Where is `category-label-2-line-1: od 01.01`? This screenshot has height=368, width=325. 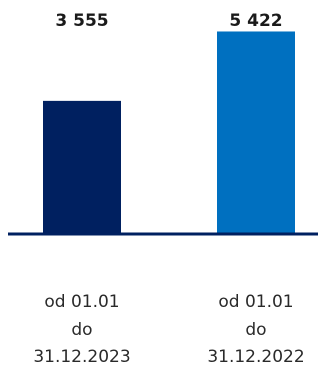
category-label-2-line-1: od 01.01 is located at coordinates (255, 302).